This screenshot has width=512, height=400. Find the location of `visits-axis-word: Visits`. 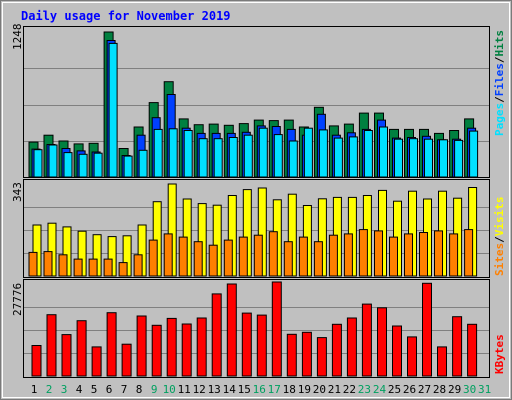

visits-axis-word: Visits is located at coordinates (499, 217).